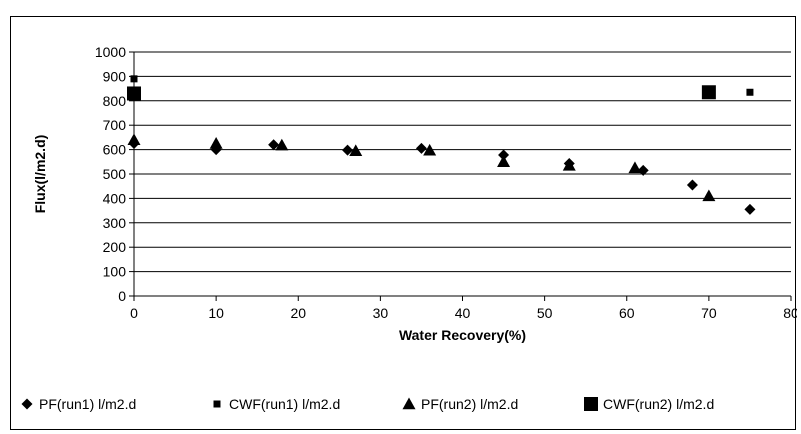  I want to click on legend-label: PF(run2) l/m2.d, so click(469, 404).